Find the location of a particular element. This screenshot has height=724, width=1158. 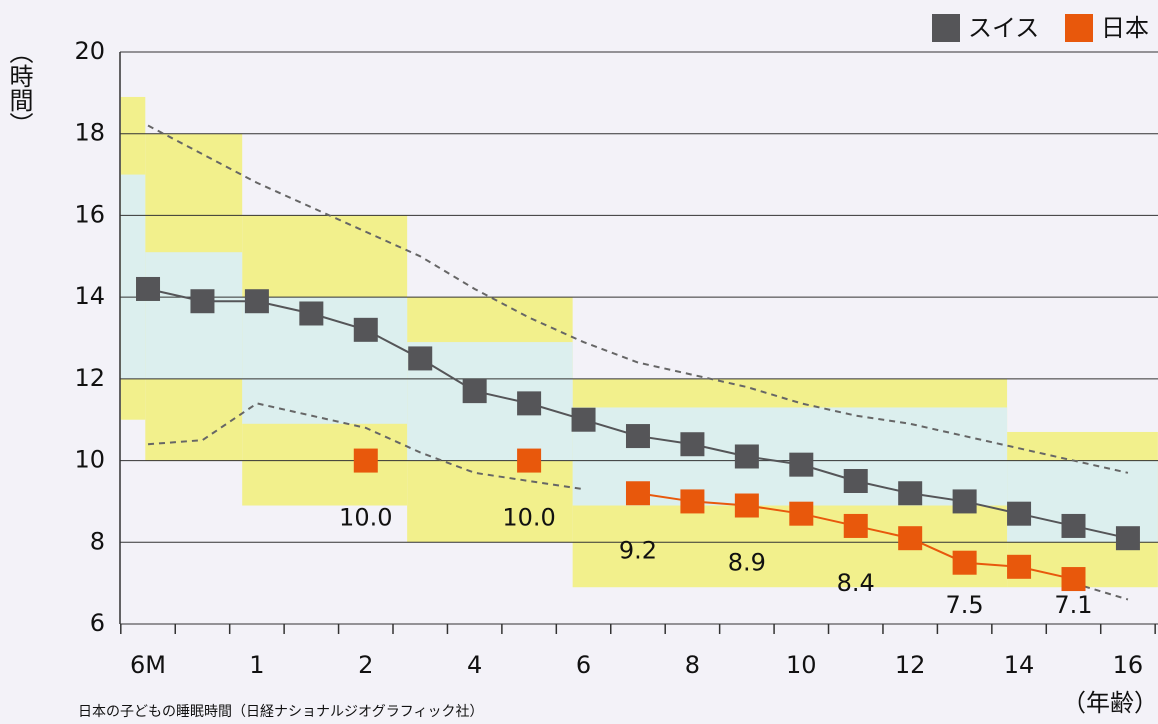

legend-label: スイス is located at coordinates (1003, 28).